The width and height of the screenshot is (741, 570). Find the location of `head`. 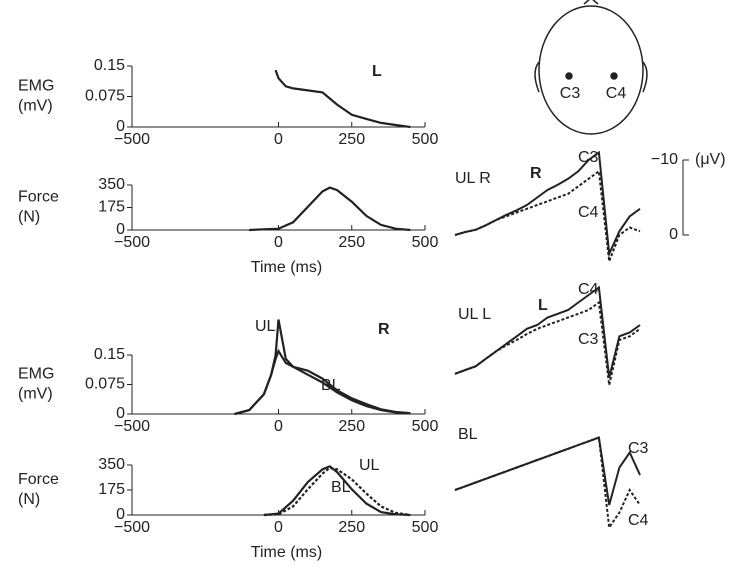

head is located at coordinates (591, 70).